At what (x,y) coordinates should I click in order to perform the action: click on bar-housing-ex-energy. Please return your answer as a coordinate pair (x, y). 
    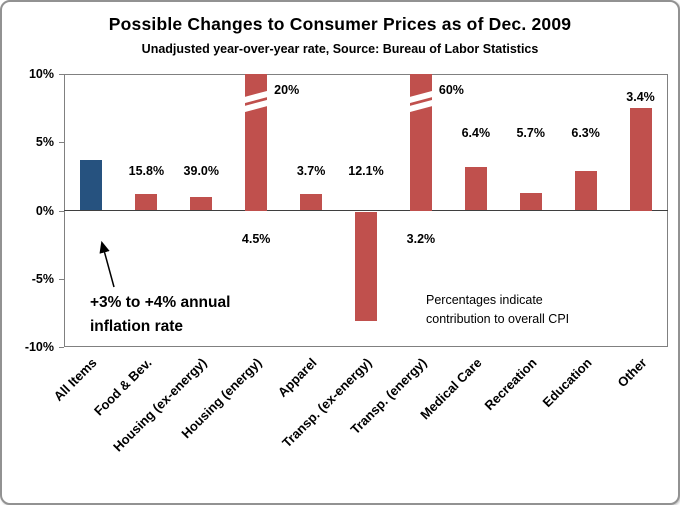
    Looking at the image, I should click on (201, 203).